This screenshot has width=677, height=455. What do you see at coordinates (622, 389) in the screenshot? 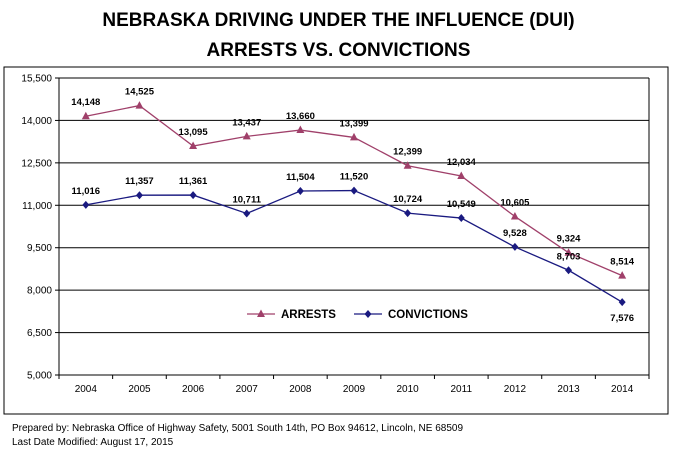
I see `x-tick-label: 2014` at bounding box center [622, 389].